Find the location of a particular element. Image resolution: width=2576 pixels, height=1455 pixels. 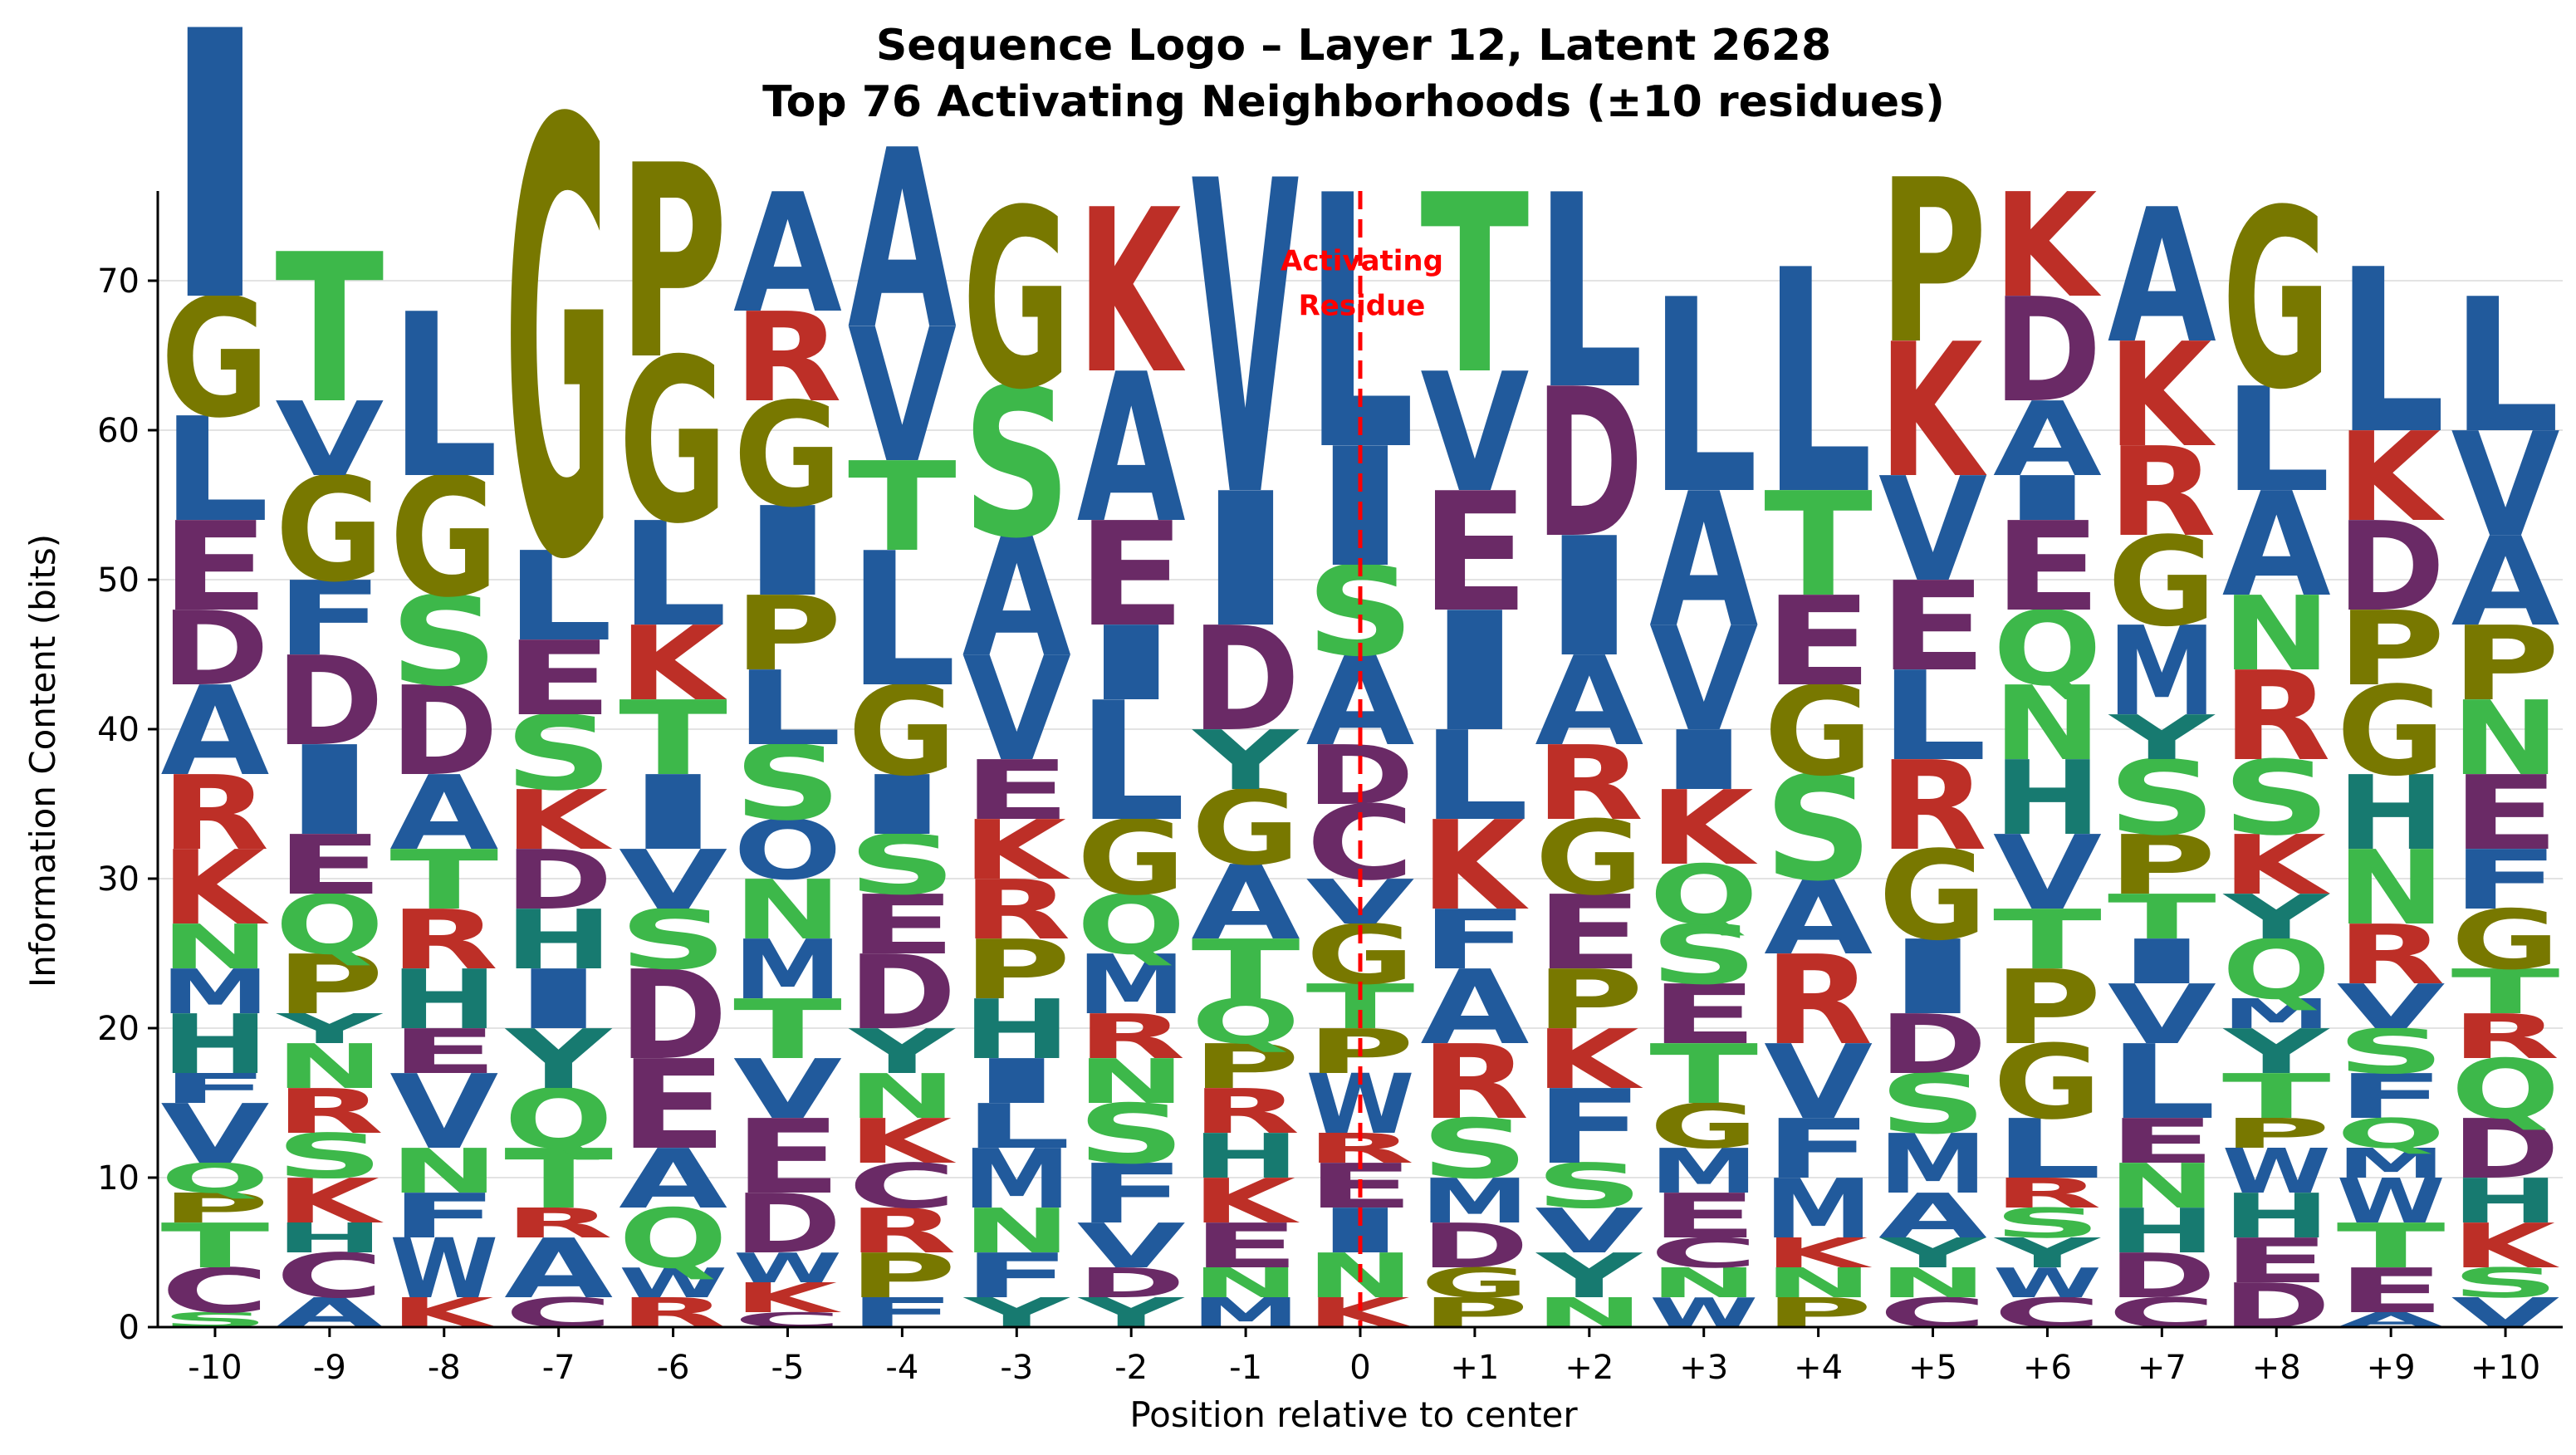

y-tick-label: 30 is located at coordinates (118, 880).